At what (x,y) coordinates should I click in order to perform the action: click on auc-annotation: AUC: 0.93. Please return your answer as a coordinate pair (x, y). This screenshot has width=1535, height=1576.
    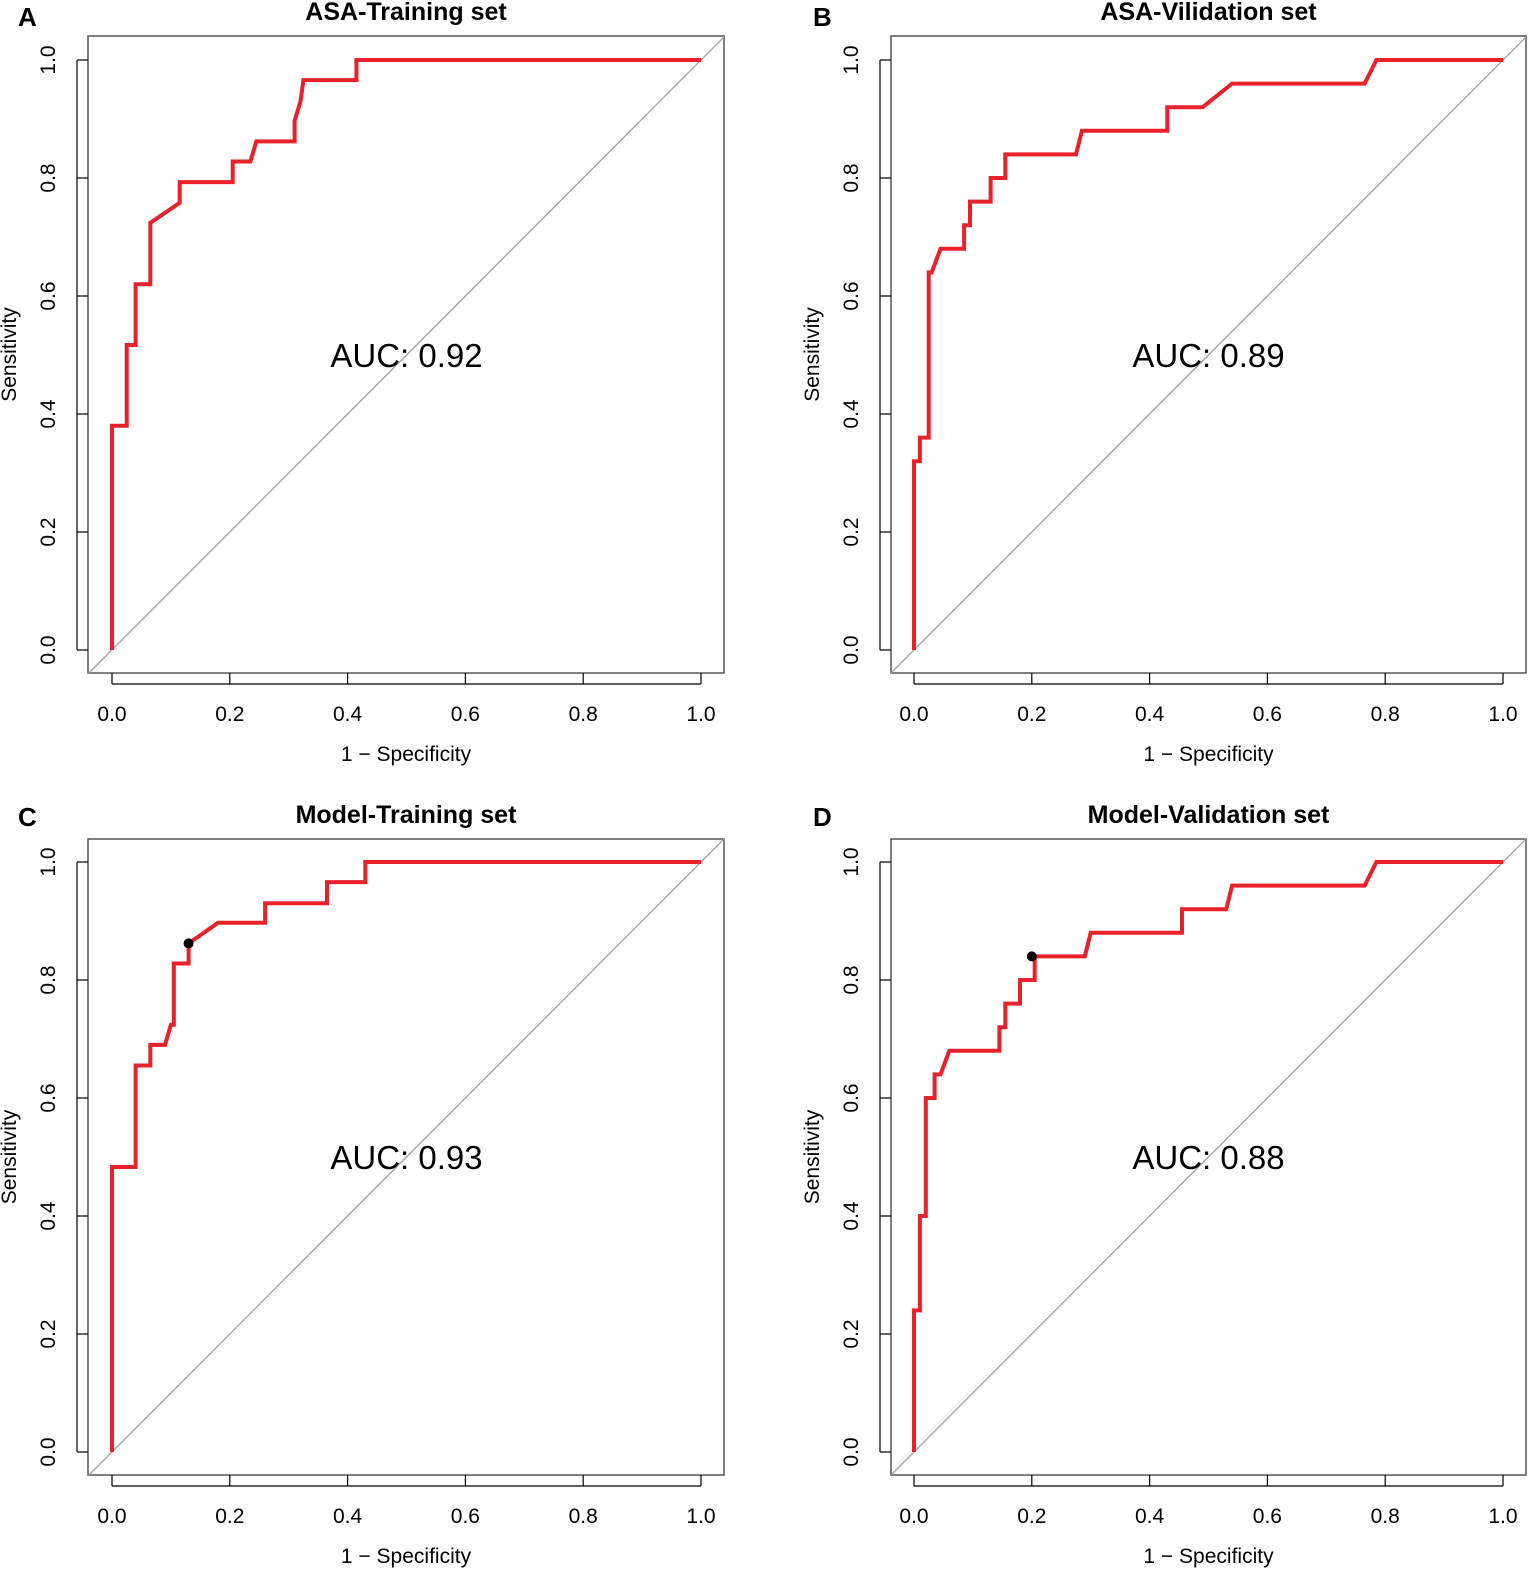
    Looking at the image, I should click on (406, 1157).